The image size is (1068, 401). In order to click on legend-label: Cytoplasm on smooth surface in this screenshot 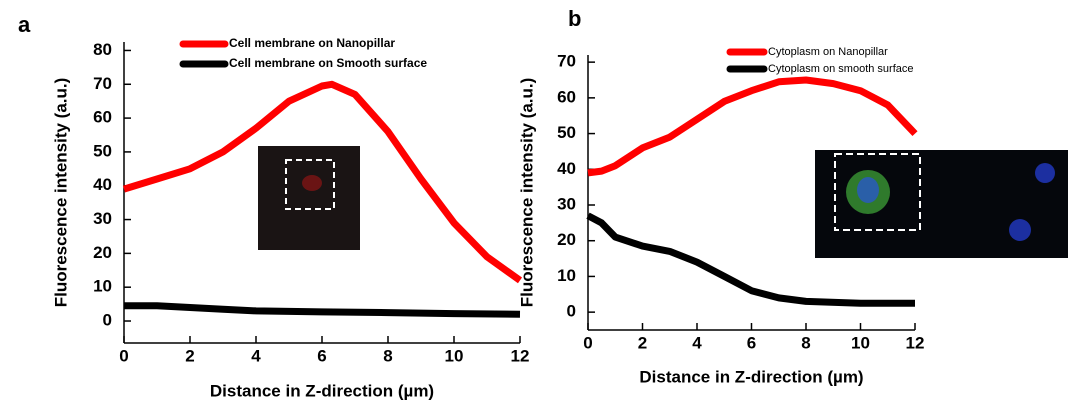, I will do `click(841, 69)`.